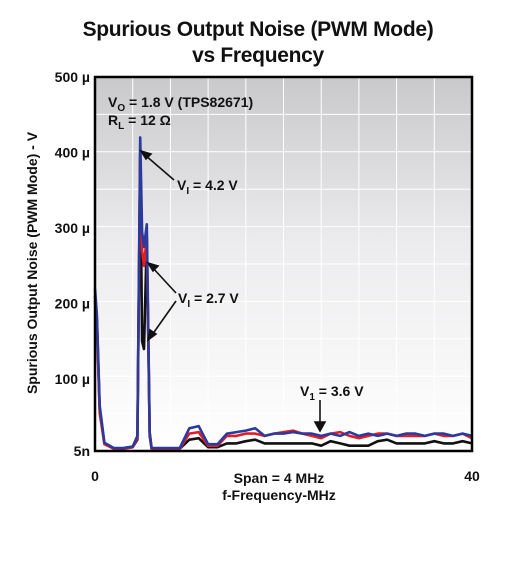 The height and width of the screenshot is (568, 516). I want to click on annotation-v1-3-6: V1 = 3.6 V, so click(332, 393).